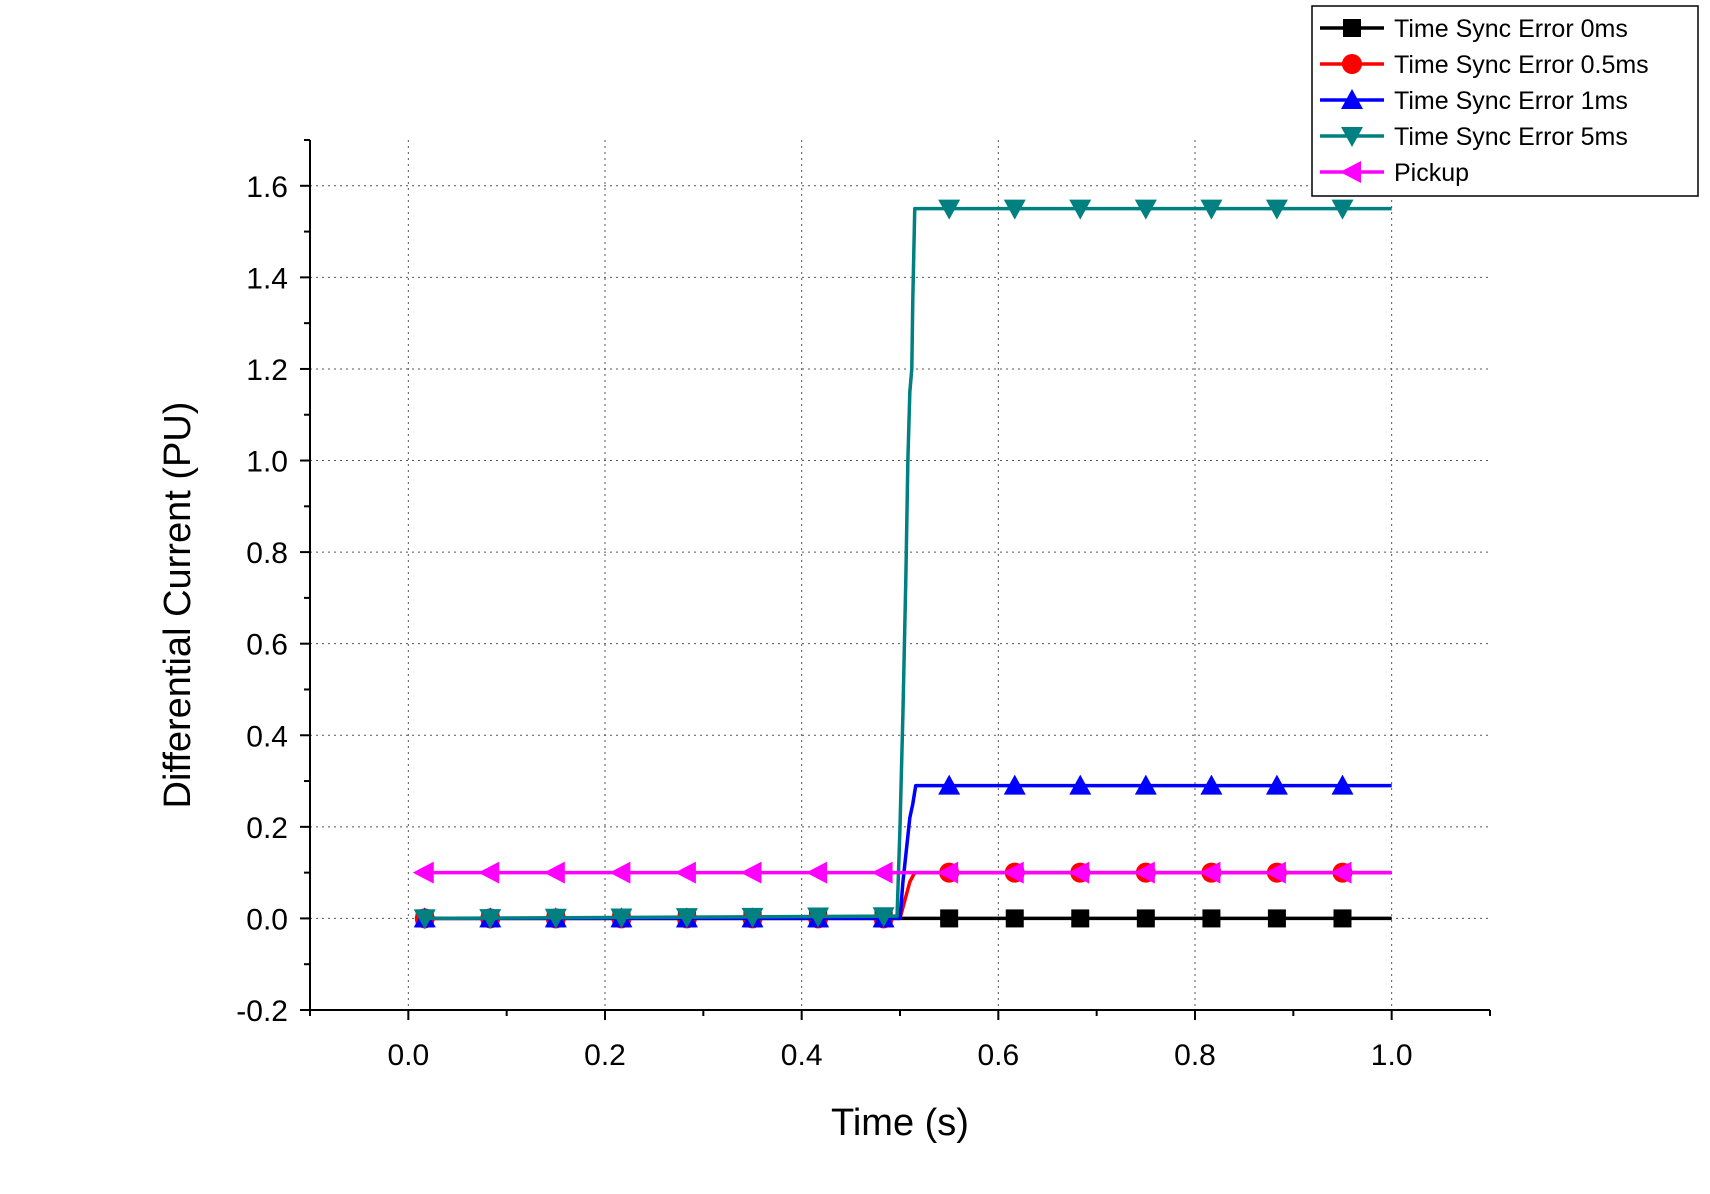 The height and width of the screenshot is (1194, 1710). I want to click on legend-label: Time Sync Error 0ms, so click(1511, 29).